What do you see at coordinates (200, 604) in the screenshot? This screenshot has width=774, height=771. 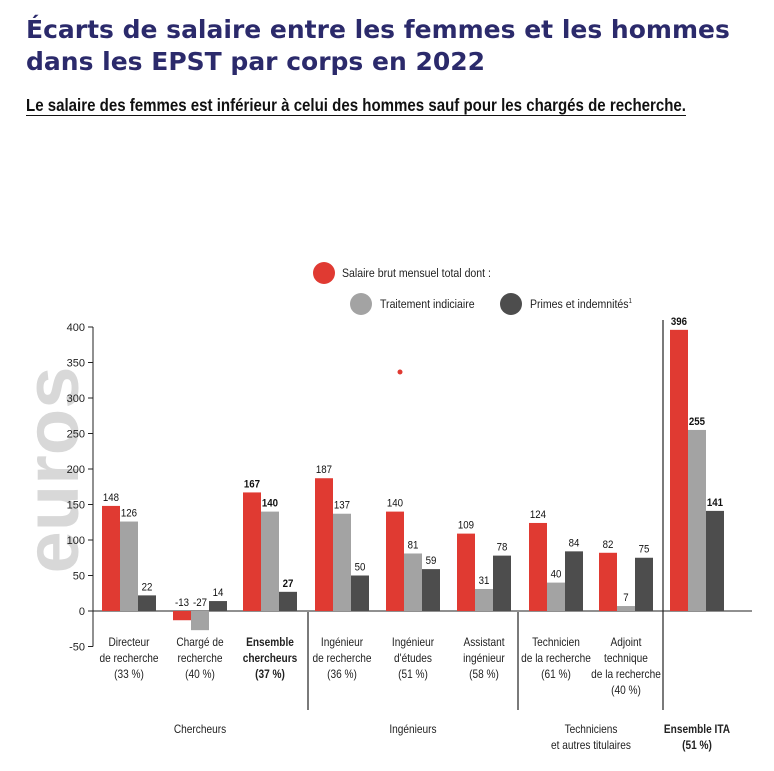 I see `data-label: -27` at bounding box center [200, 604].